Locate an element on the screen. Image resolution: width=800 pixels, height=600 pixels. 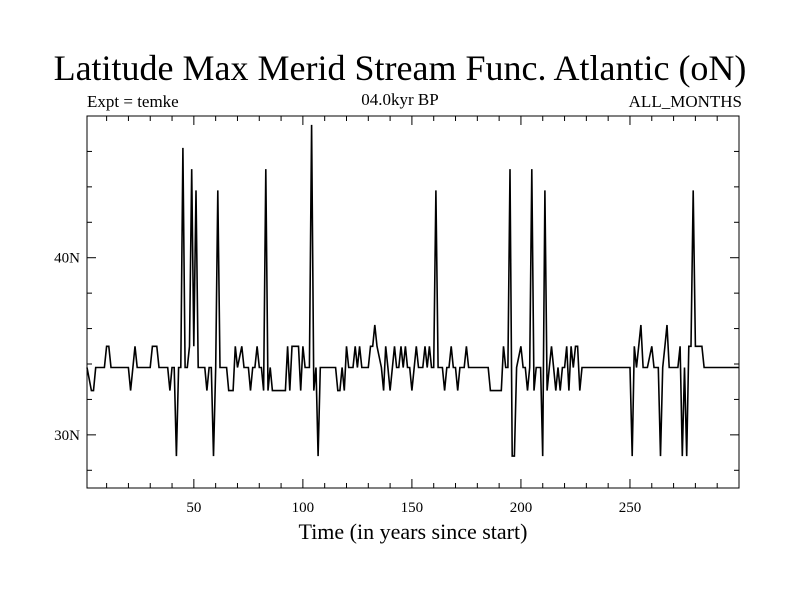
months-label: ALL_MONTHS is located at coordinates (685, 101).